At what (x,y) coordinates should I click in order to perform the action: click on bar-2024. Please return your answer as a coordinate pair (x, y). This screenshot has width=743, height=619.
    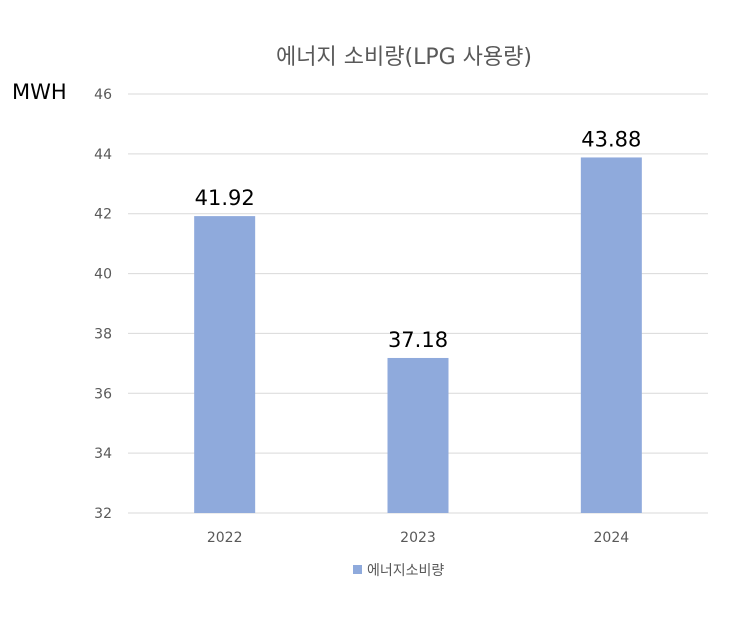
    Looking at the image, I should click on (611, 335).